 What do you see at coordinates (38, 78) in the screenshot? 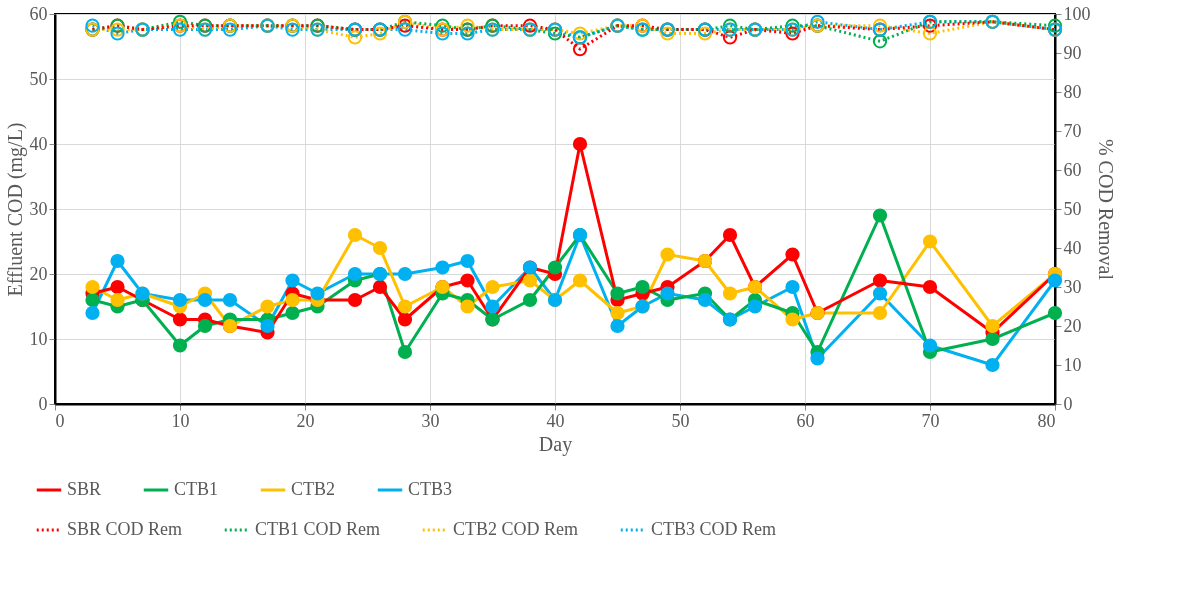
I see `y-tick-label: 50` at bounding box center [38, 78].